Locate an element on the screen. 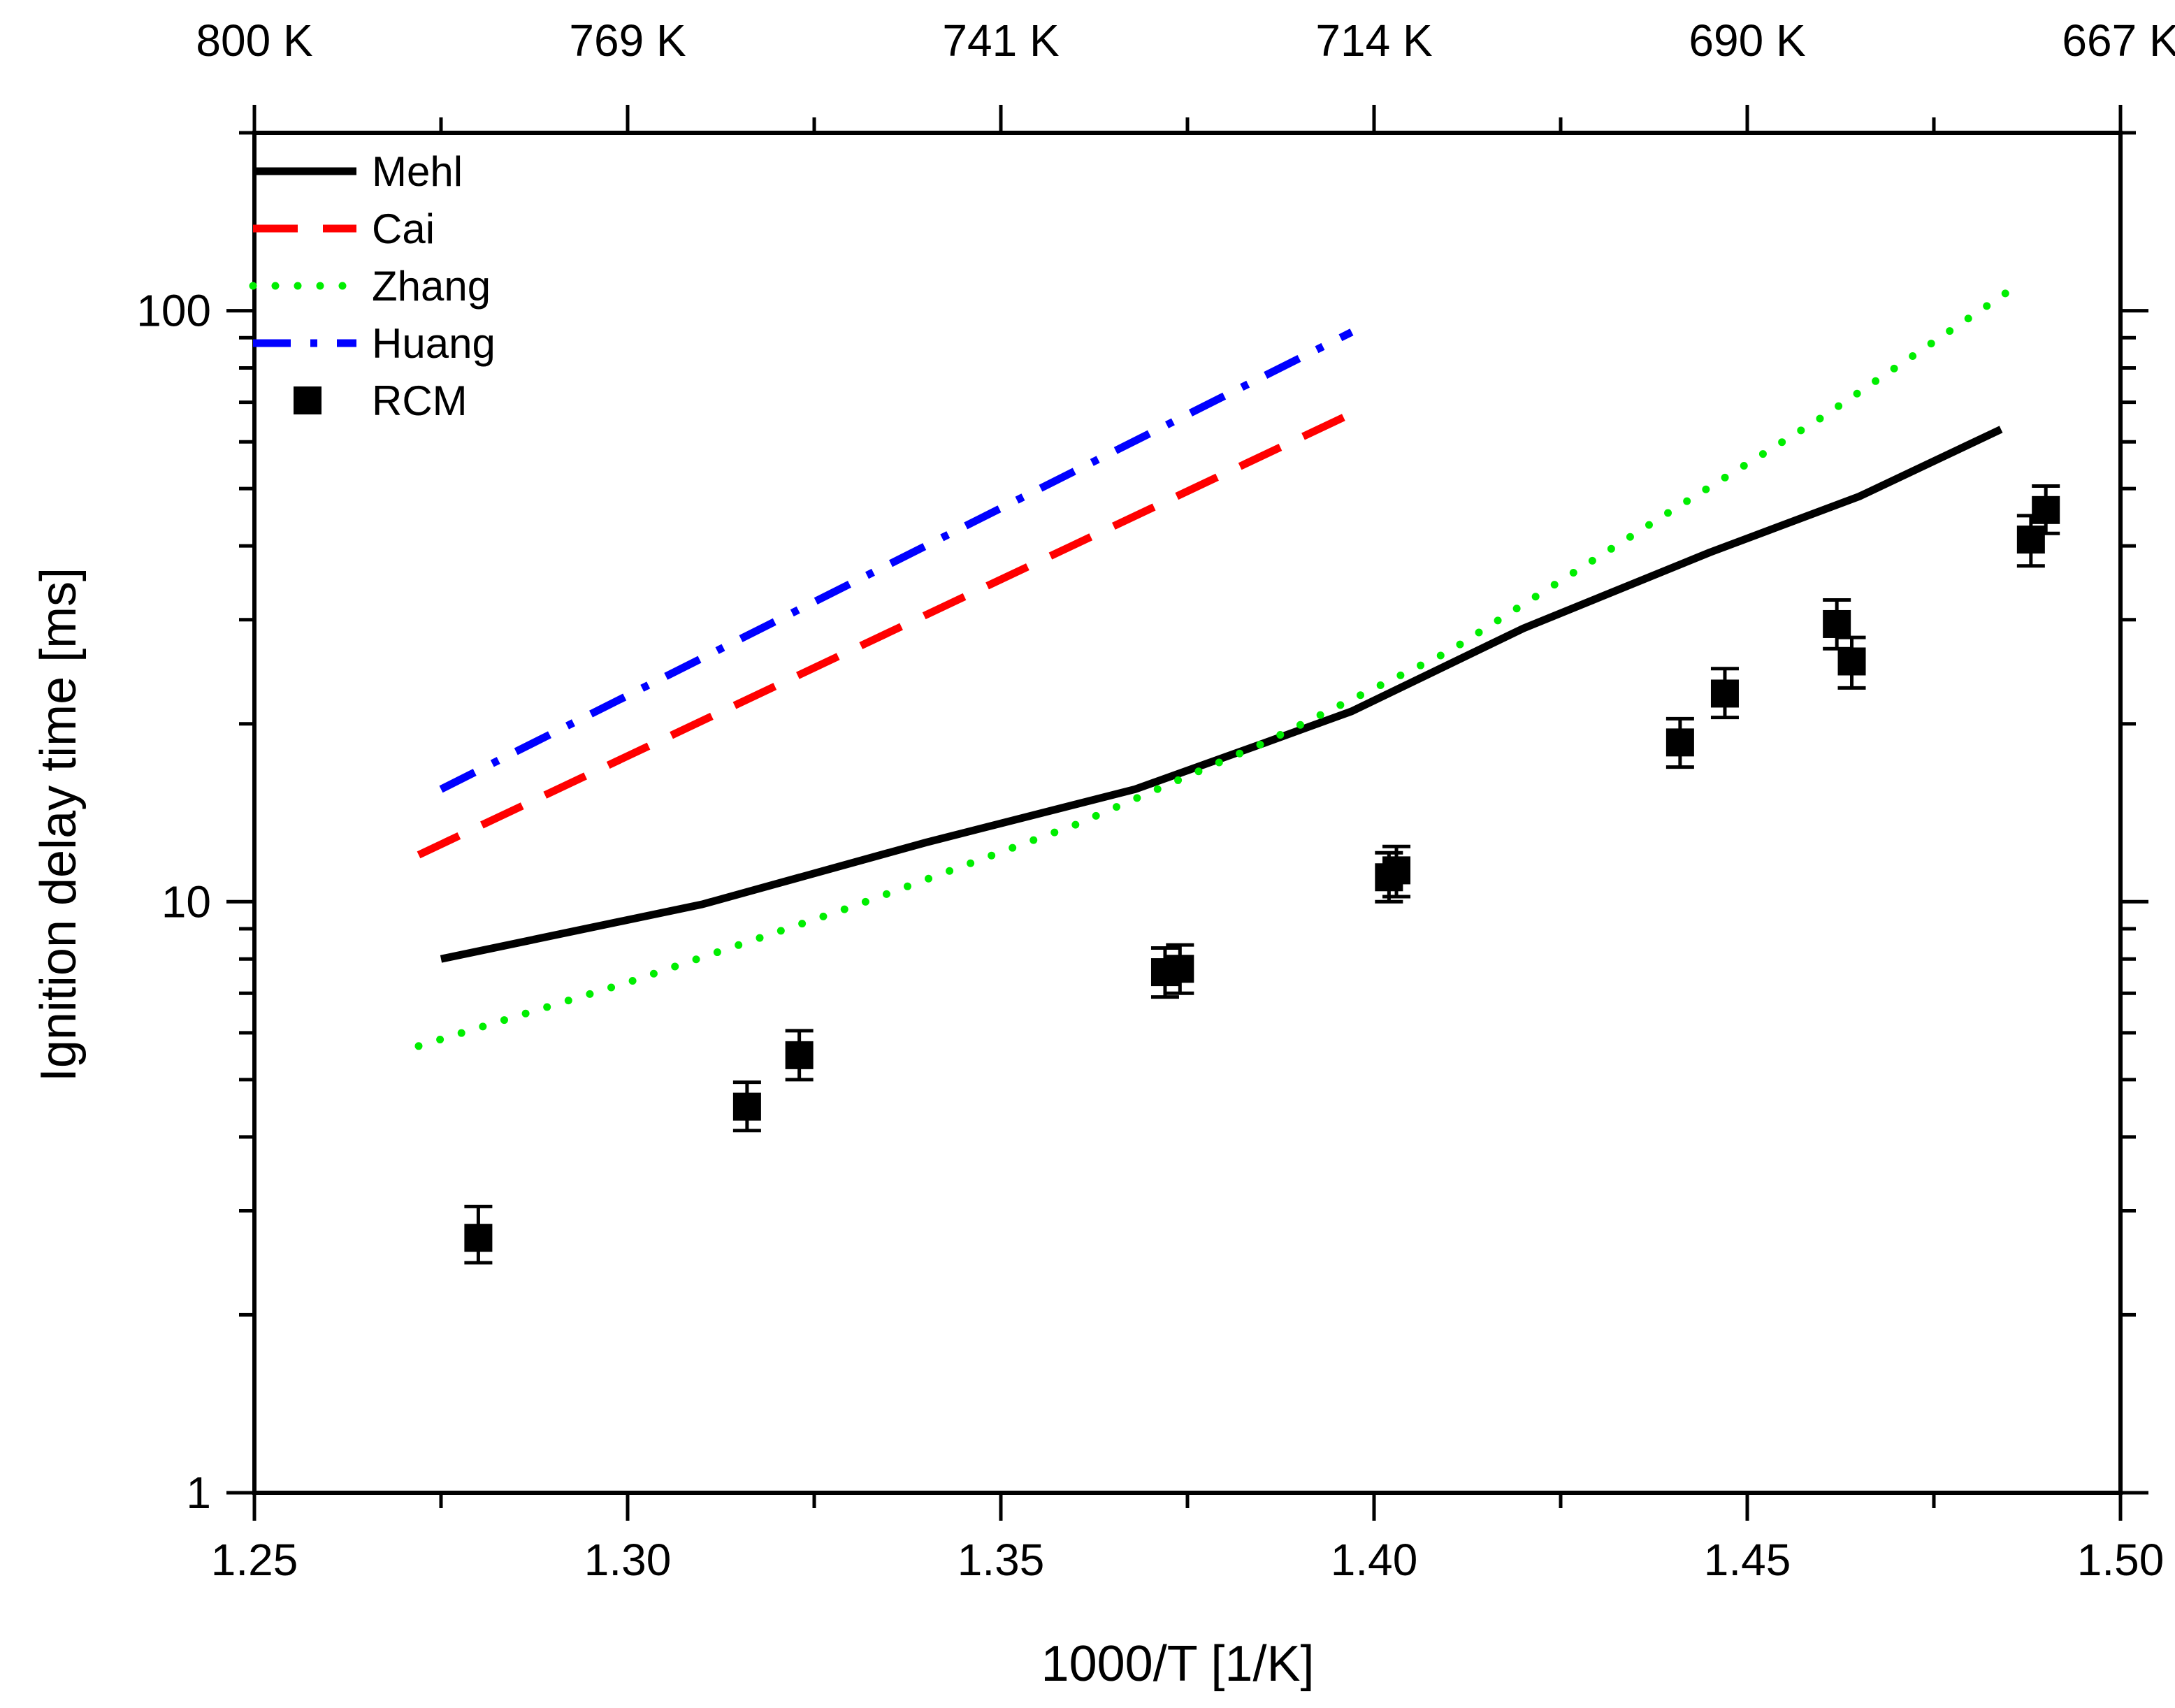 The width and height of the screenshot is (2175, 1708). top-tick-label: 690 K is located at coordinates (1747, 40).